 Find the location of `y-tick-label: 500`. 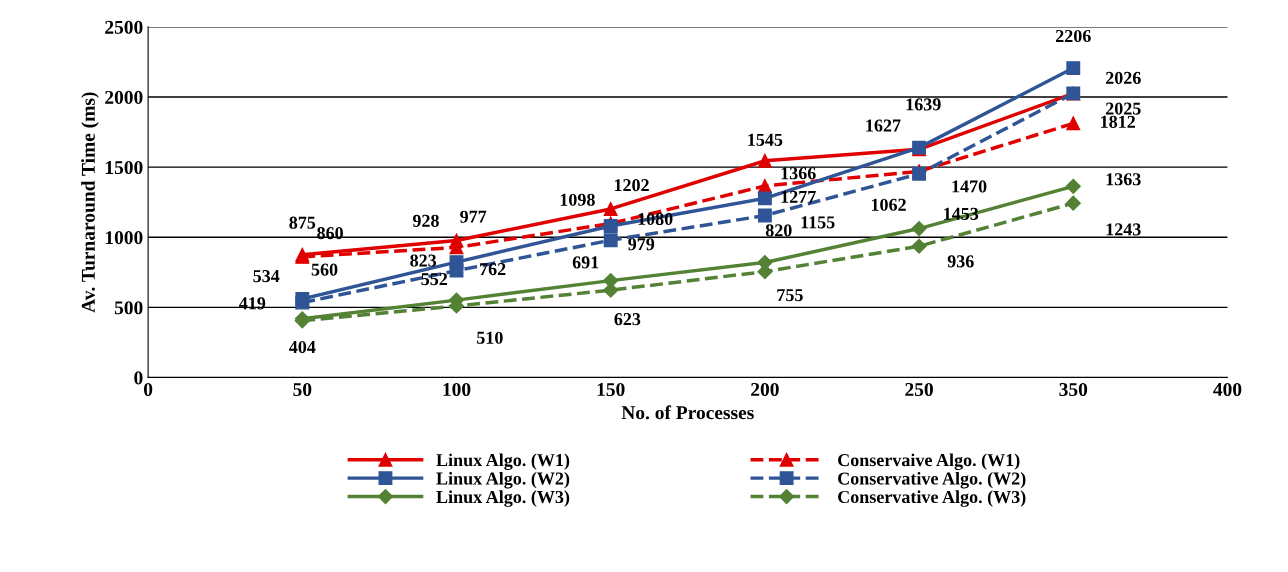

y-tick-label: 500 is located at coordinates (128, 308).